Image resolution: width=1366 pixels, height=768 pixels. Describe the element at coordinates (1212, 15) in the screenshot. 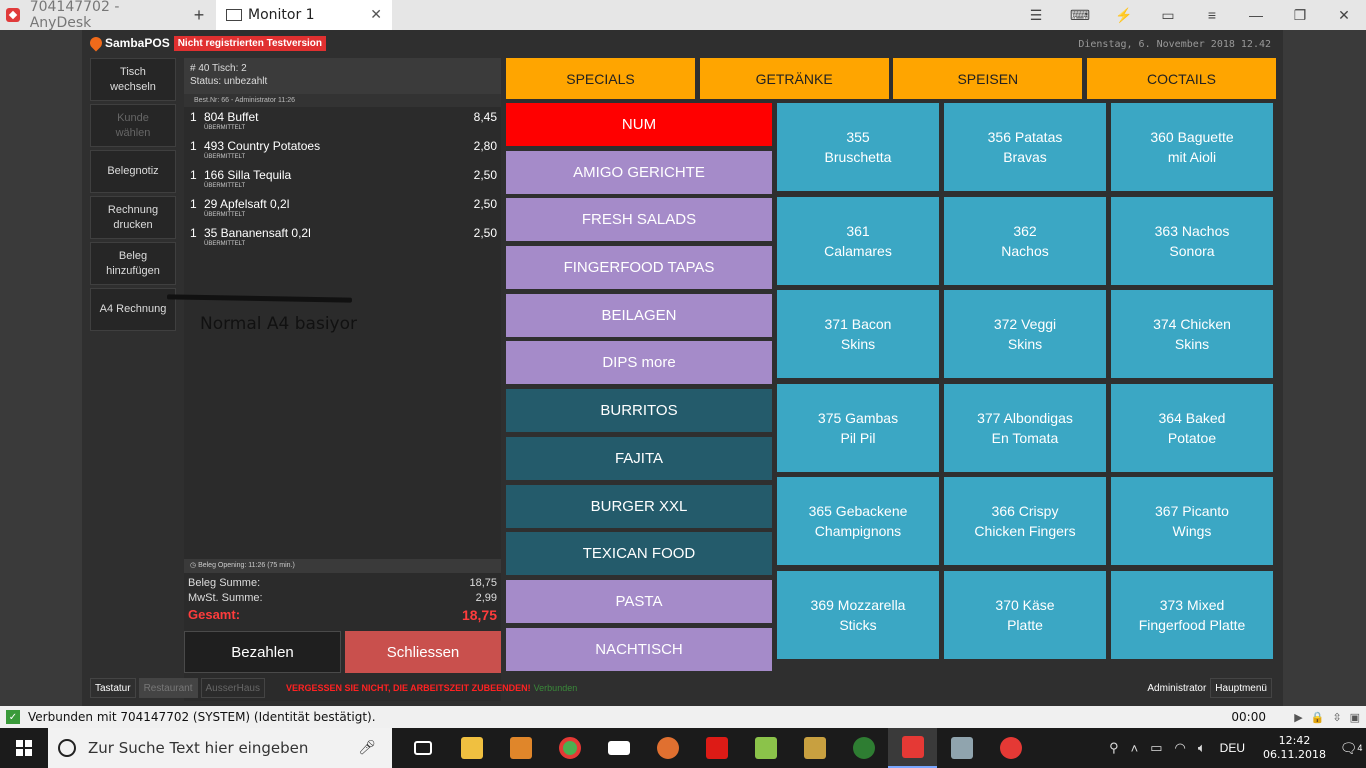

I see `menu-icon: ≡` at that location.